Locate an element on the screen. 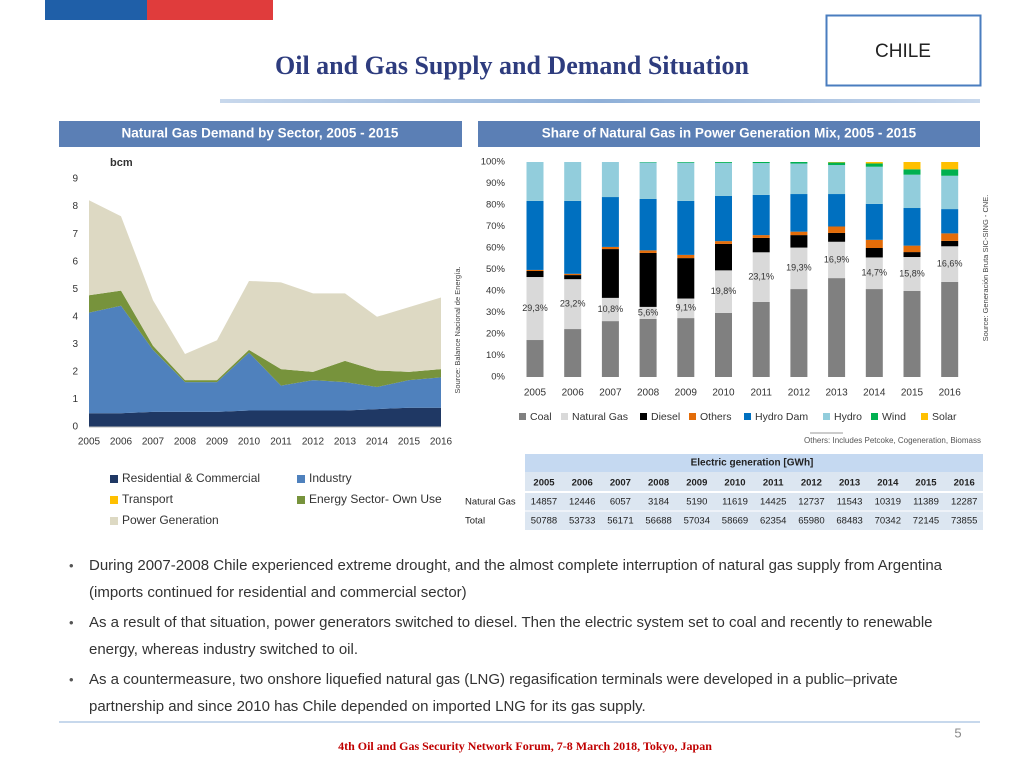 The image size is (1024, 768). legend-label: Others is located at coordinates (716, 417).